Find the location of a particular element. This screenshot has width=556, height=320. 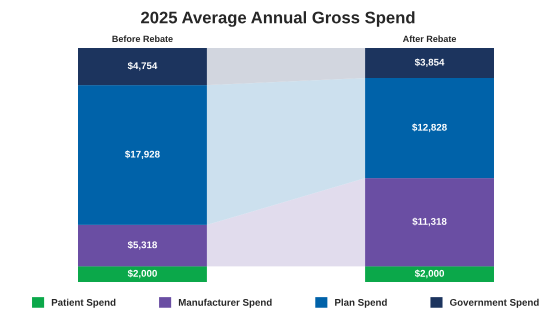

chart-title: 2025 Average Annual Gross Spend is located at coordinates (277, 19).